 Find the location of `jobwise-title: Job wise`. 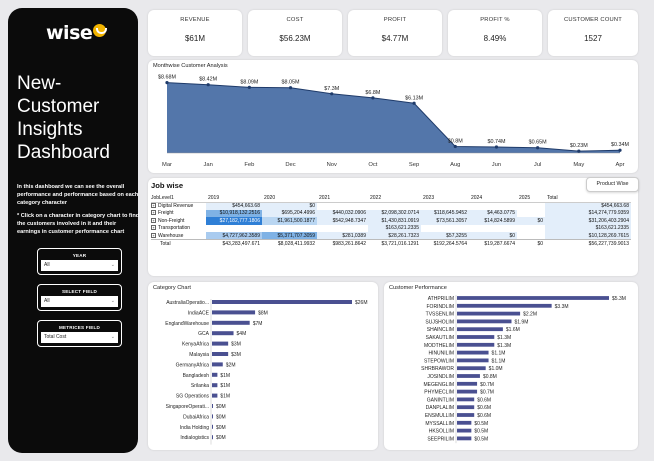

jobwise-title: Job wise is located at coordinates (167, 185).